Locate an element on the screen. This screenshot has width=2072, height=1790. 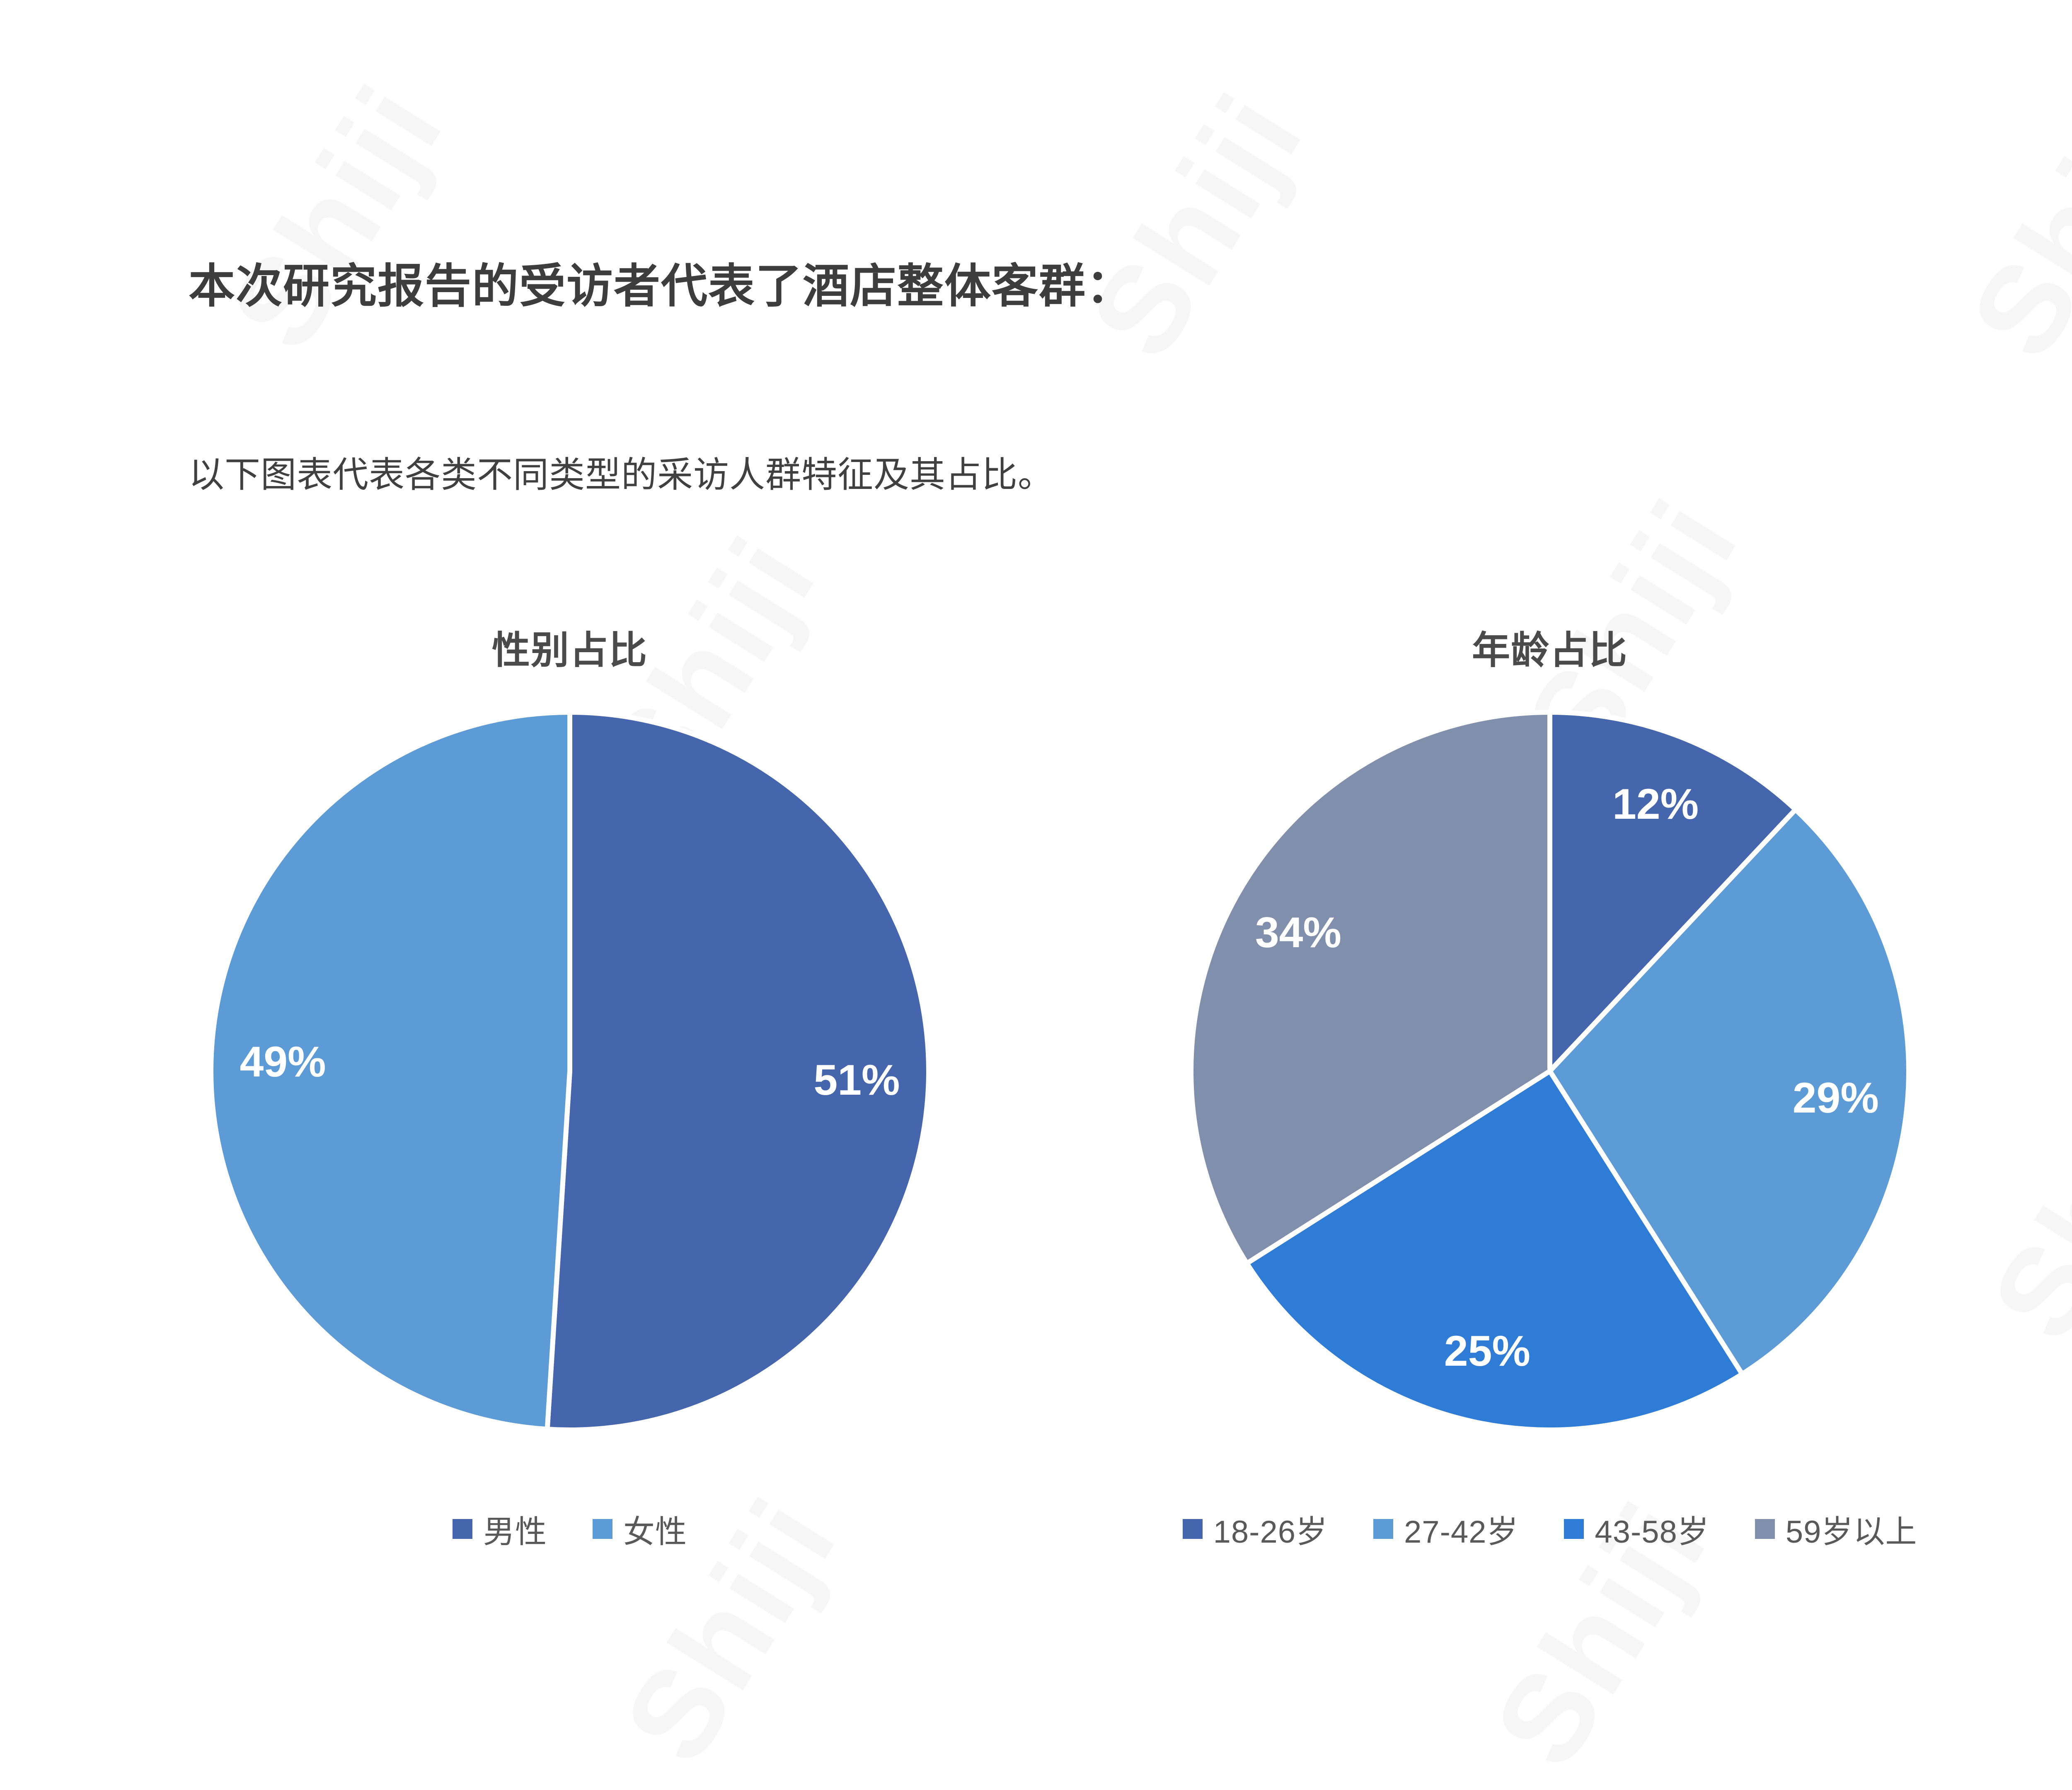
page-title: 本次研究报告的受访者代表了酒店整体客群： is located at coordinates (661, 286).